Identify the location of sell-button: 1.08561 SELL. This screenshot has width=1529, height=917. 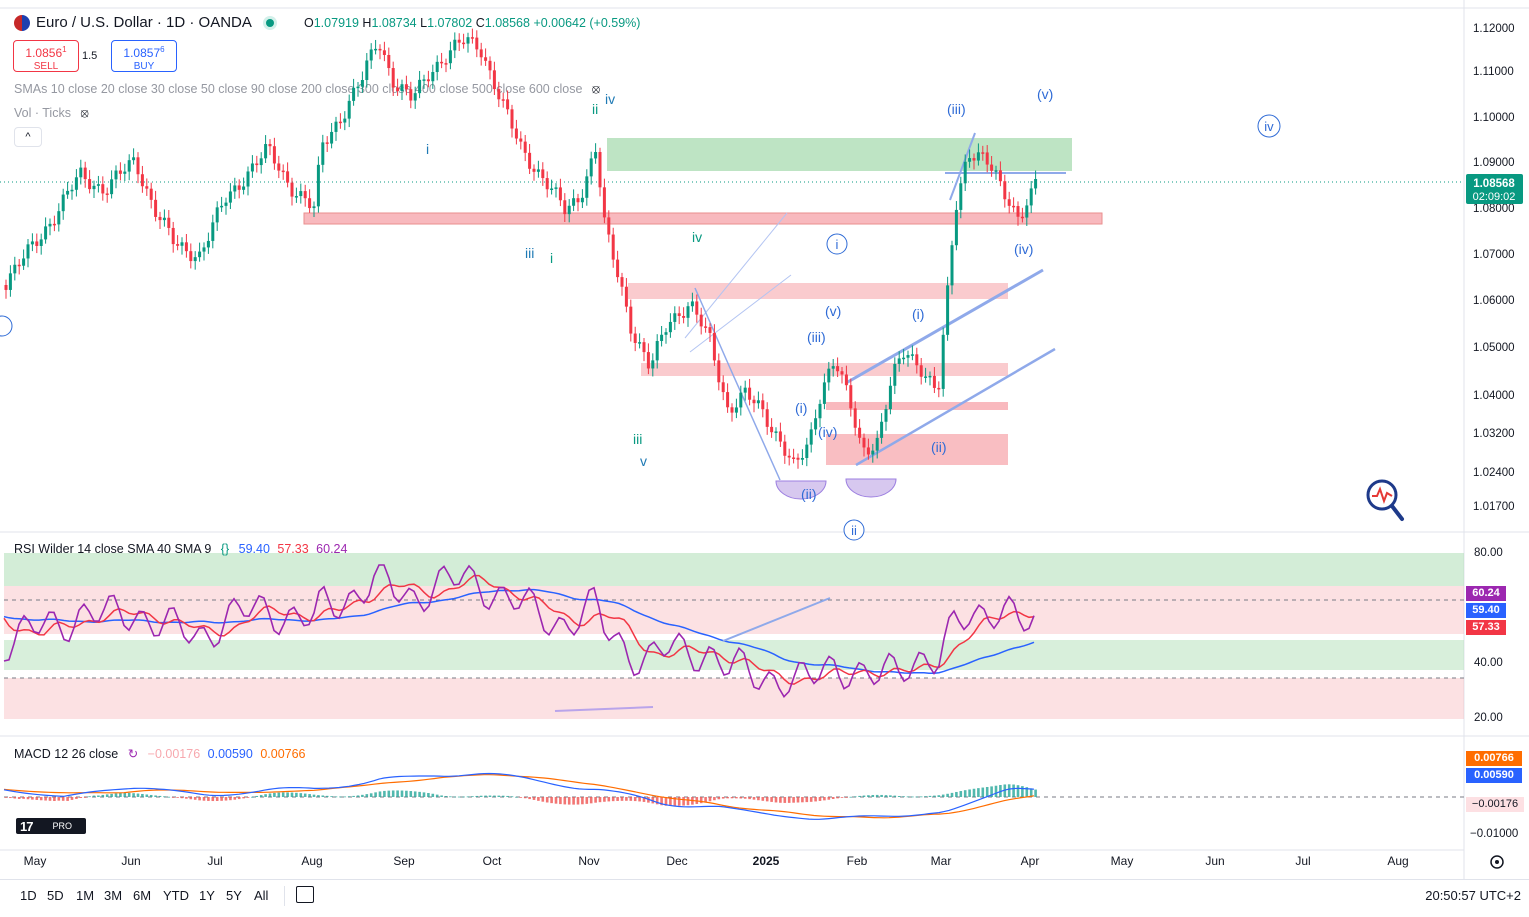
(46, 56).